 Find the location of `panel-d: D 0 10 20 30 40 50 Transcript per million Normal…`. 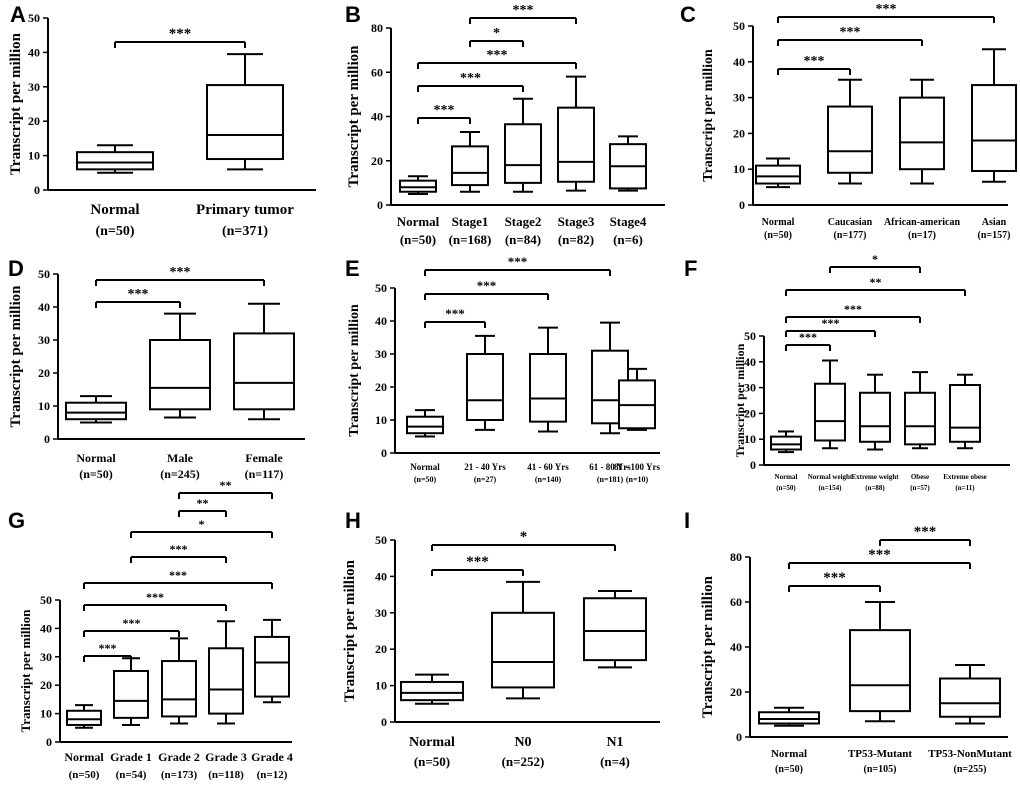

panel-d: D 0 10 20 30 40 50 Transcript per million Normal… is located at coordinates (156, 368).